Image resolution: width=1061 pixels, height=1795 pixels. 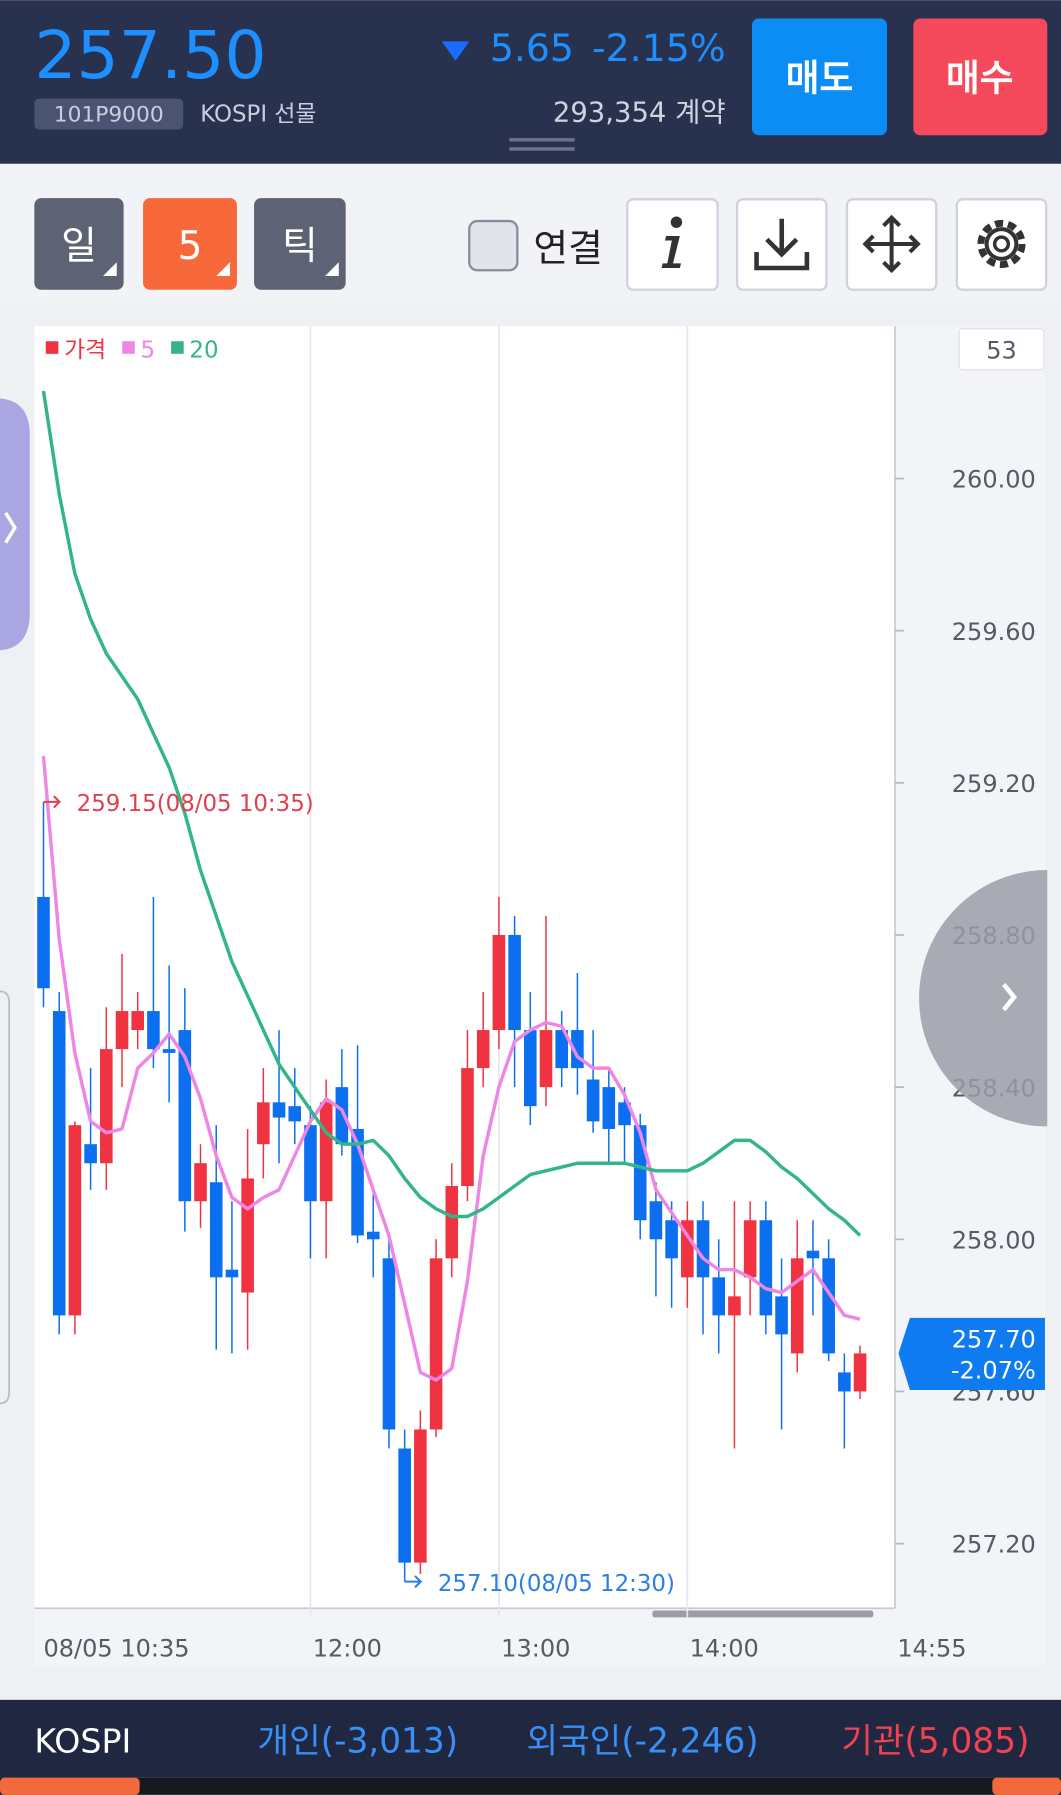 I want to click on change-pct: -2.15%, so click(x=659, y=48).